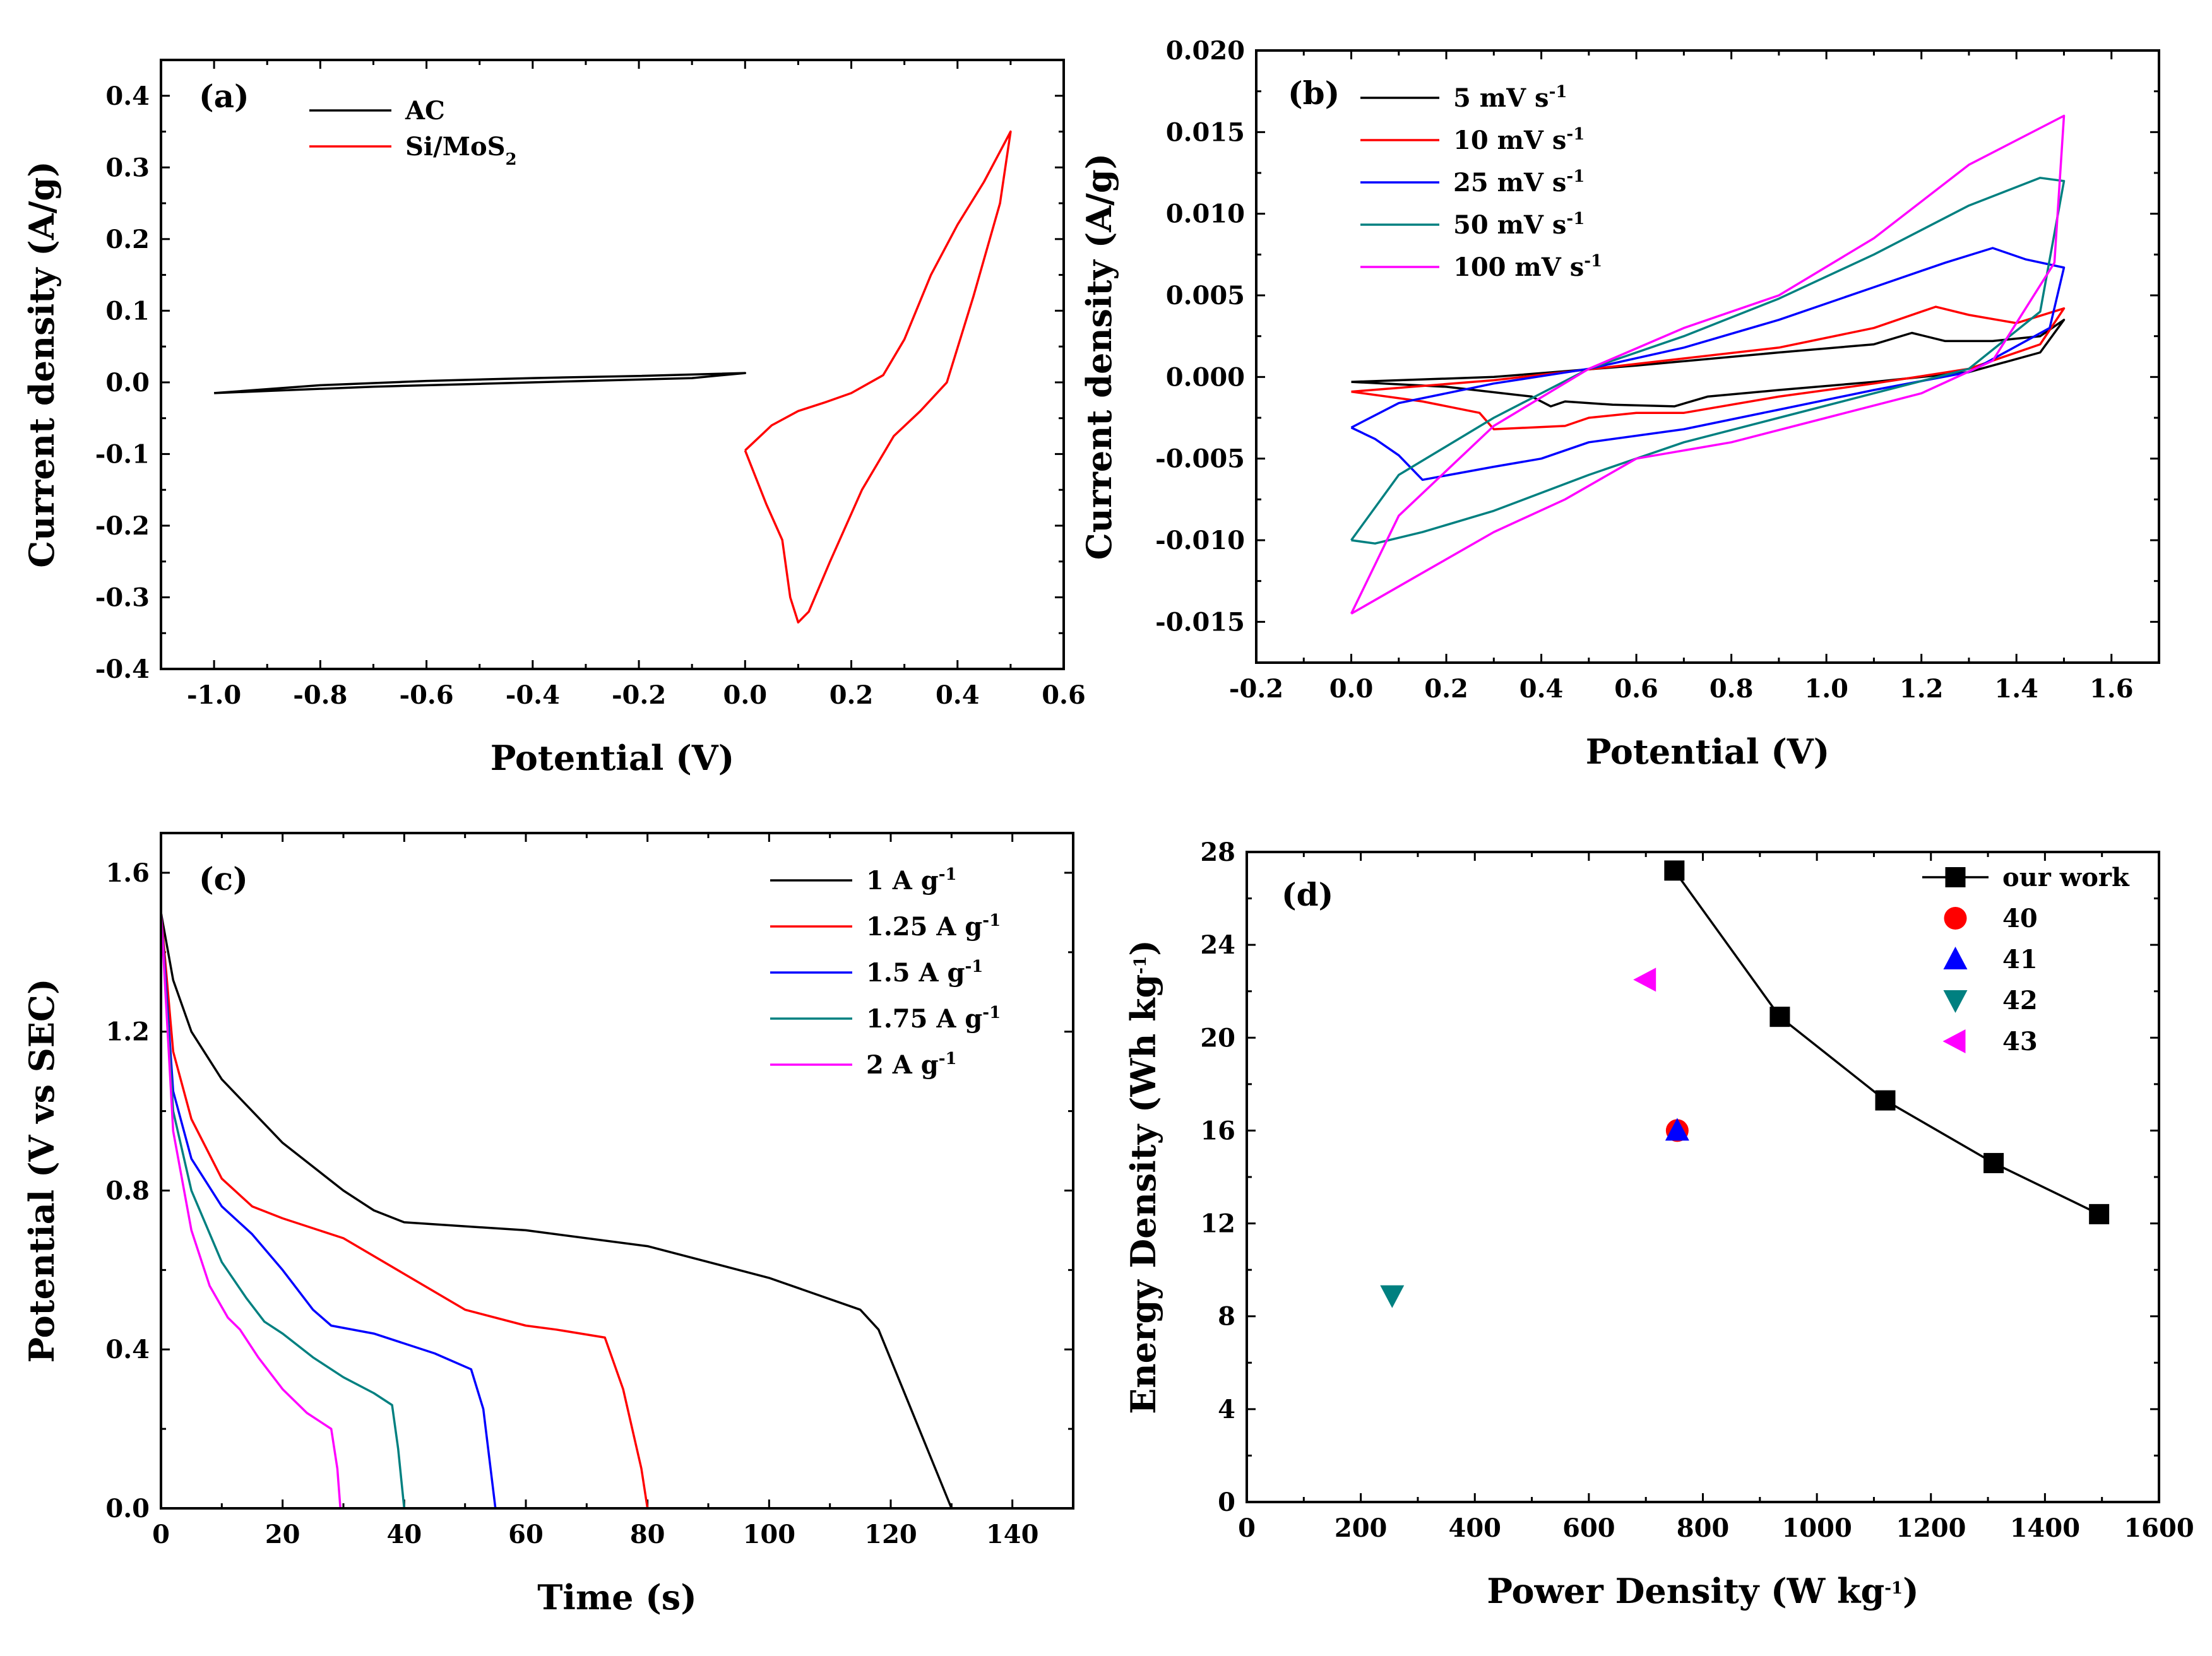 The image size is (2212, 1656). I want to click on y-tick-label: 20, so click(1217, 1038).